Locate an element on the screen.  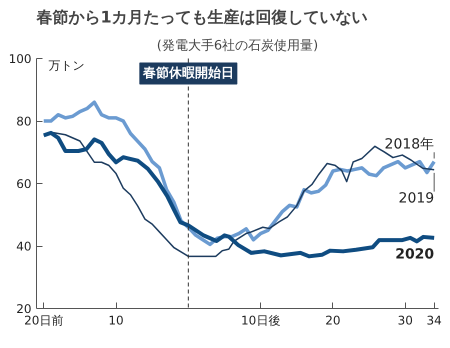
x-tick-label: 20 is located at coordinates (333, 321).